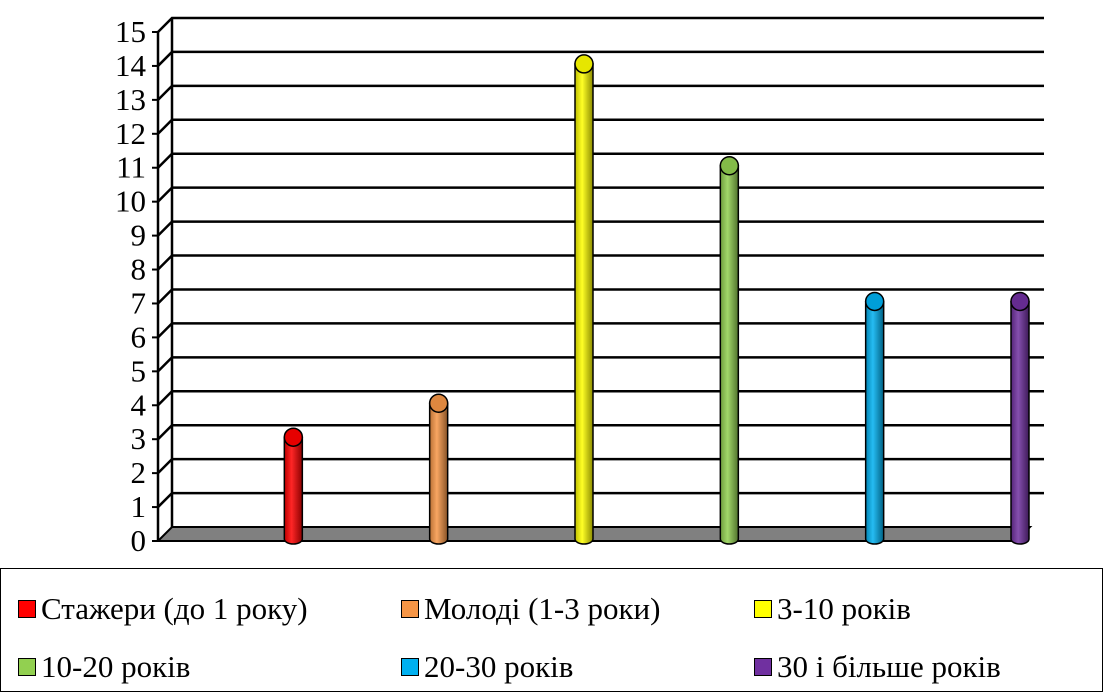 The width and height of the screenshot is (1105, 693). Describe the element at coordinates (139, 235) in the screenshot. I see `y-tick-label: 9` at that location.